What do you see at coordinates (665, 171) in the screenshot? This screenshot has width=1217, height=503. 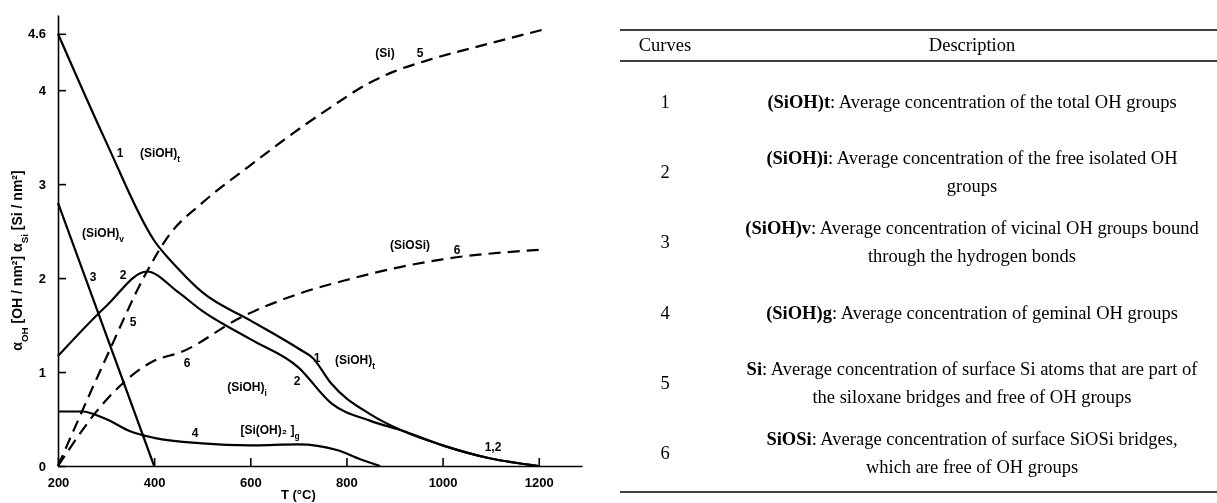 I see `text: 2` at bounding box center [665, 171].